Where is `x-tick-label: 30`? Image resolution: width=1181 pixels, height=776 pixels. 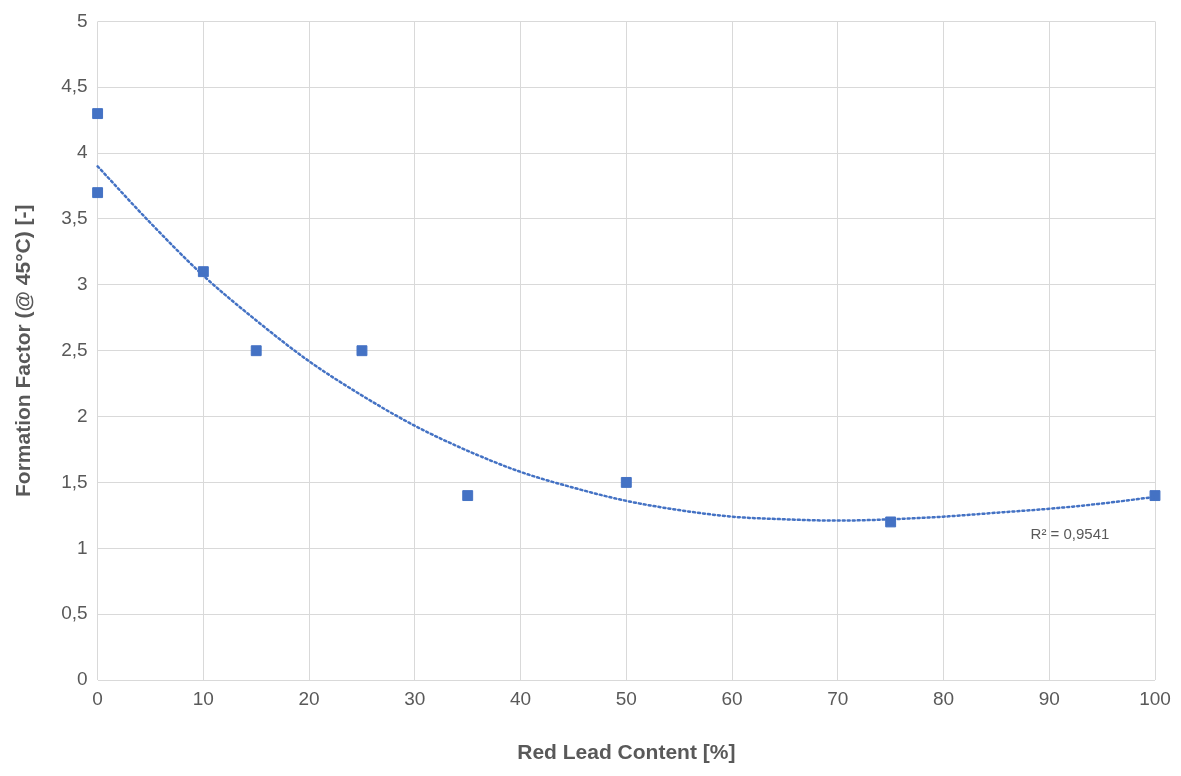
x-tick-label: 30 is located at coordinates (415, 698).